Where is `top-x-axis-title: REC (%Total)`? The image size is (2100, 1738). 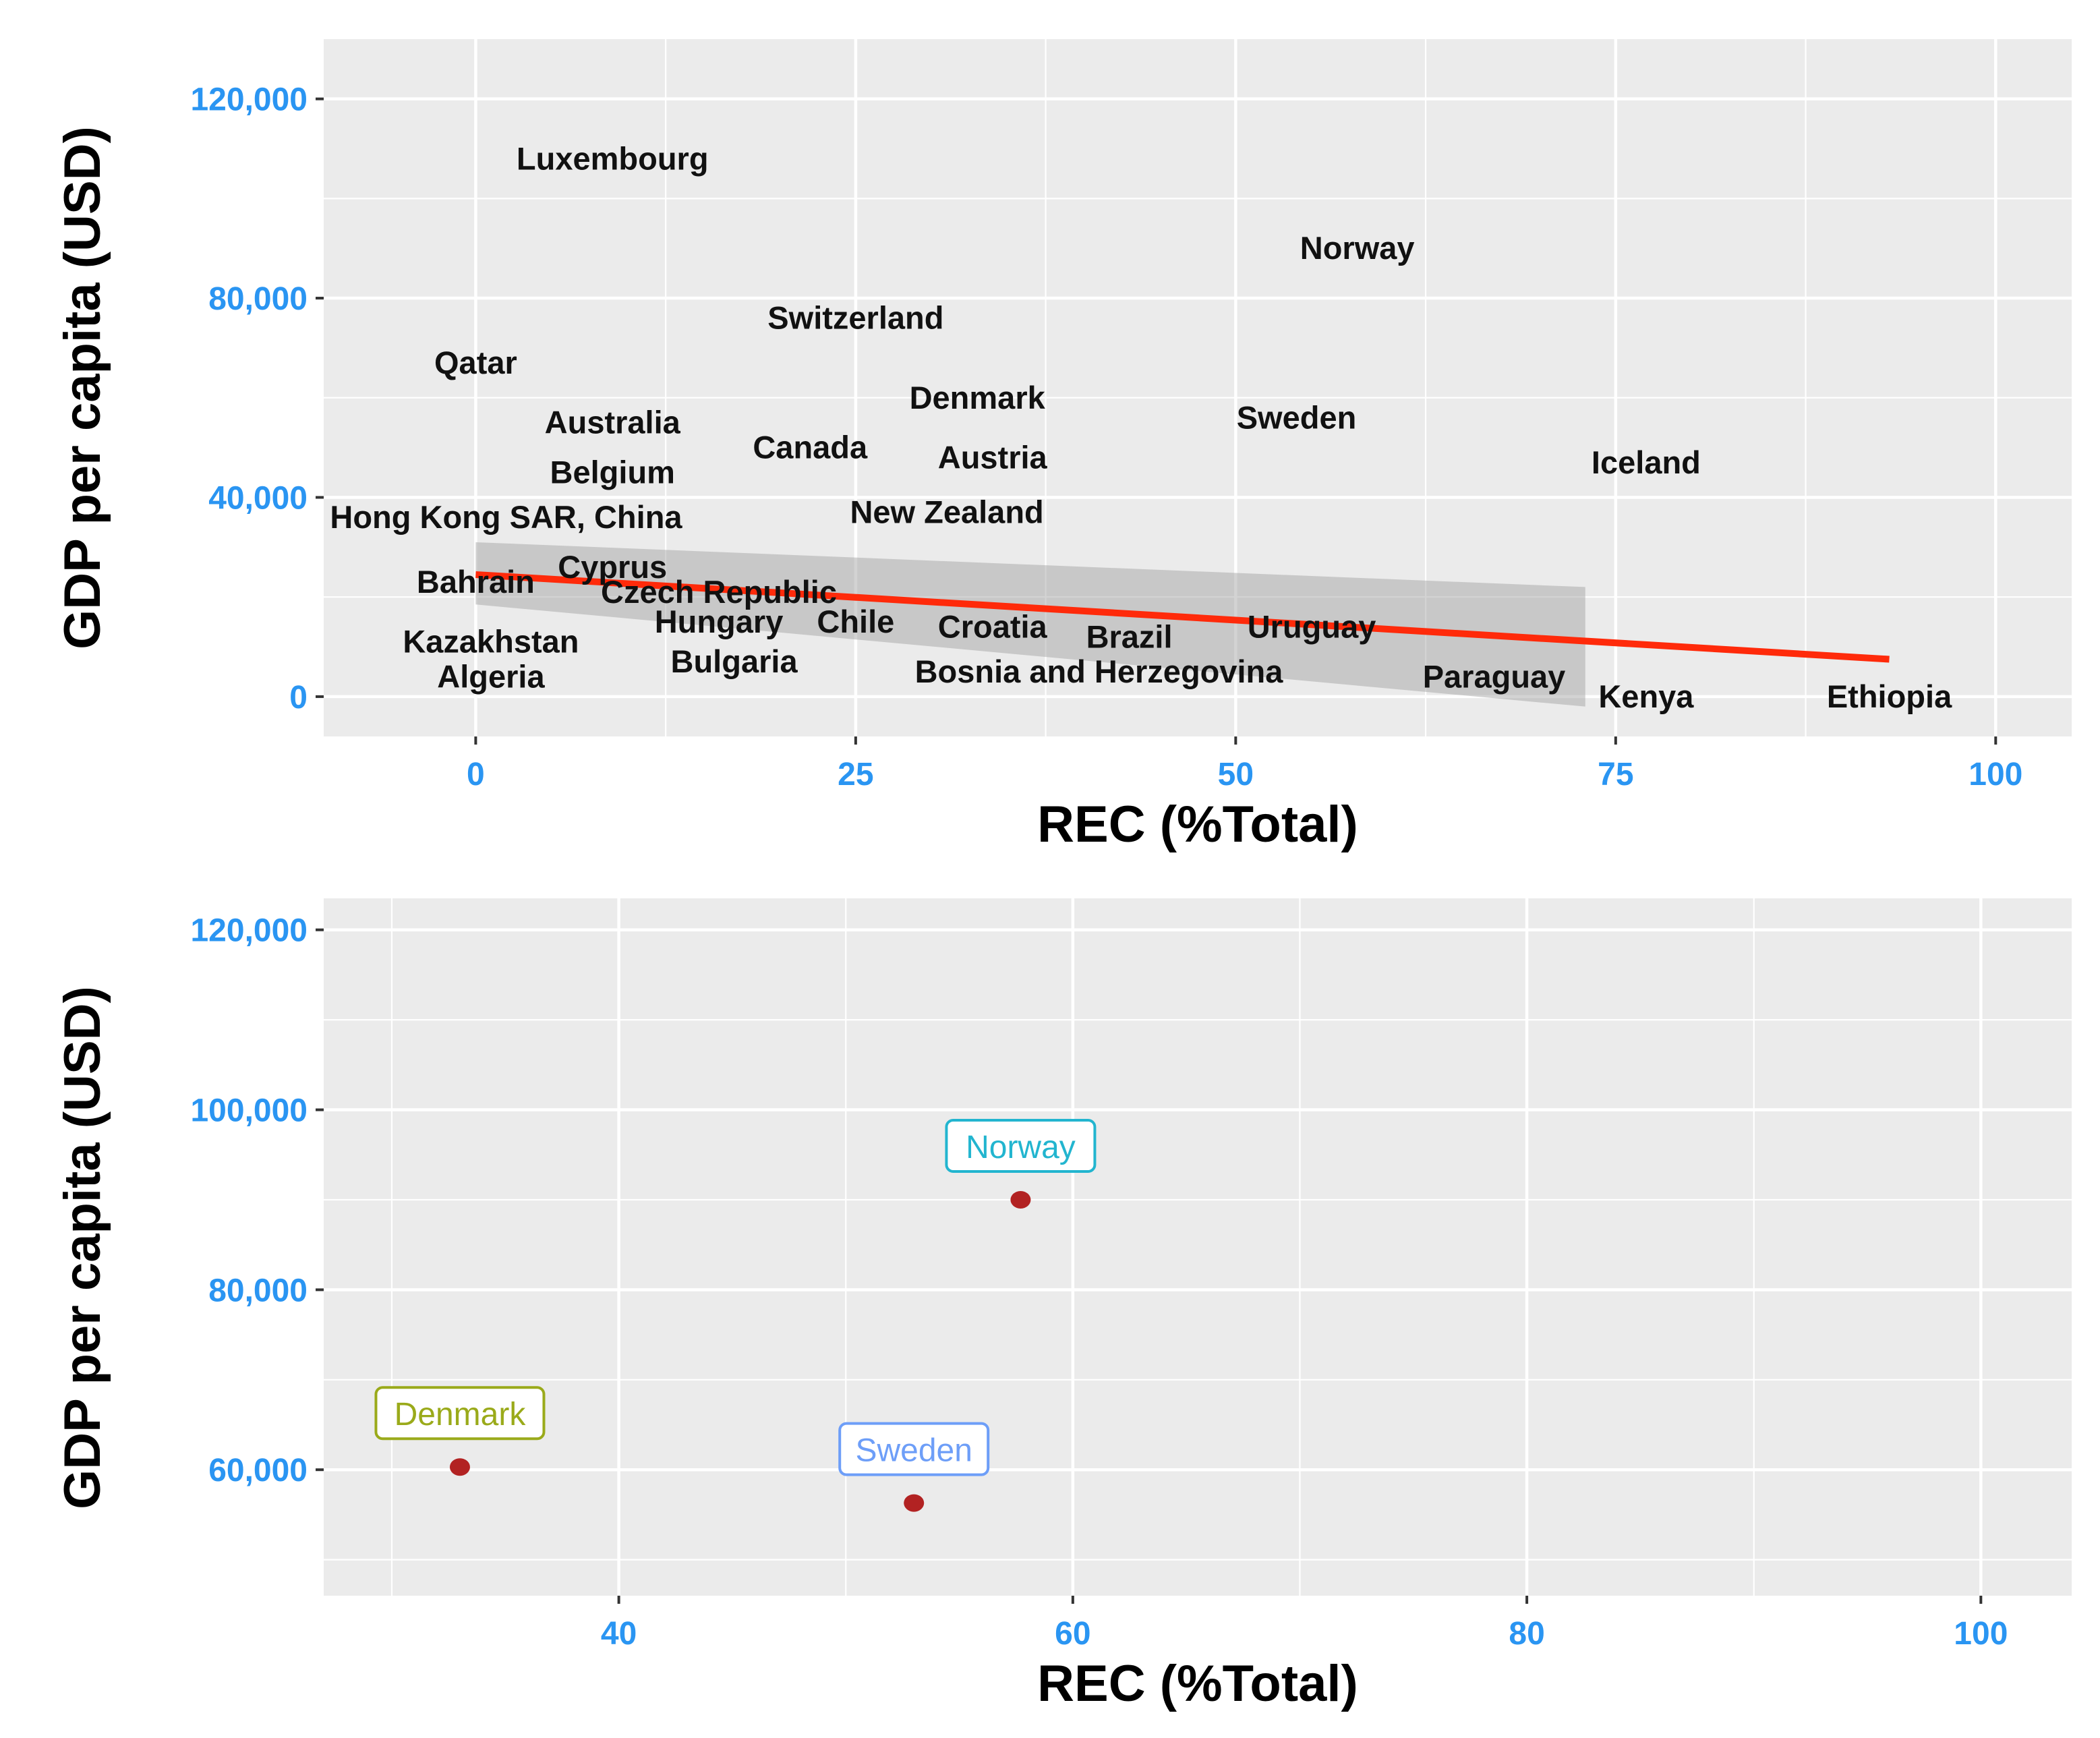 top-x-axis-title: REC (%Total) is located at coordinates (1197, 824).